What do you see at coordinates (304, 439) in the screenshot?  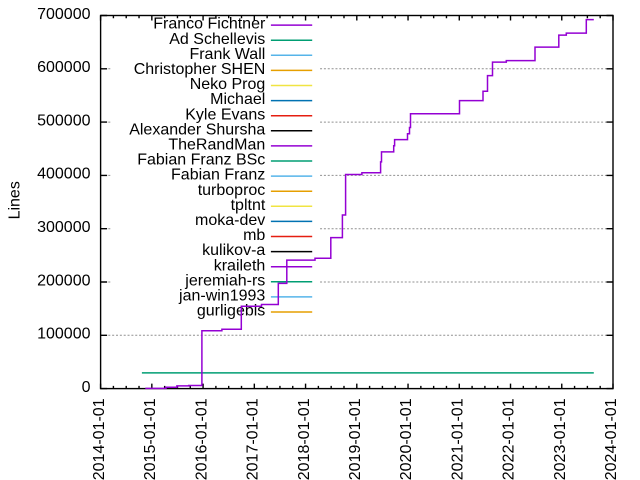 I see `svg-text: 2018-01-01` at bounding box center [304, 439].